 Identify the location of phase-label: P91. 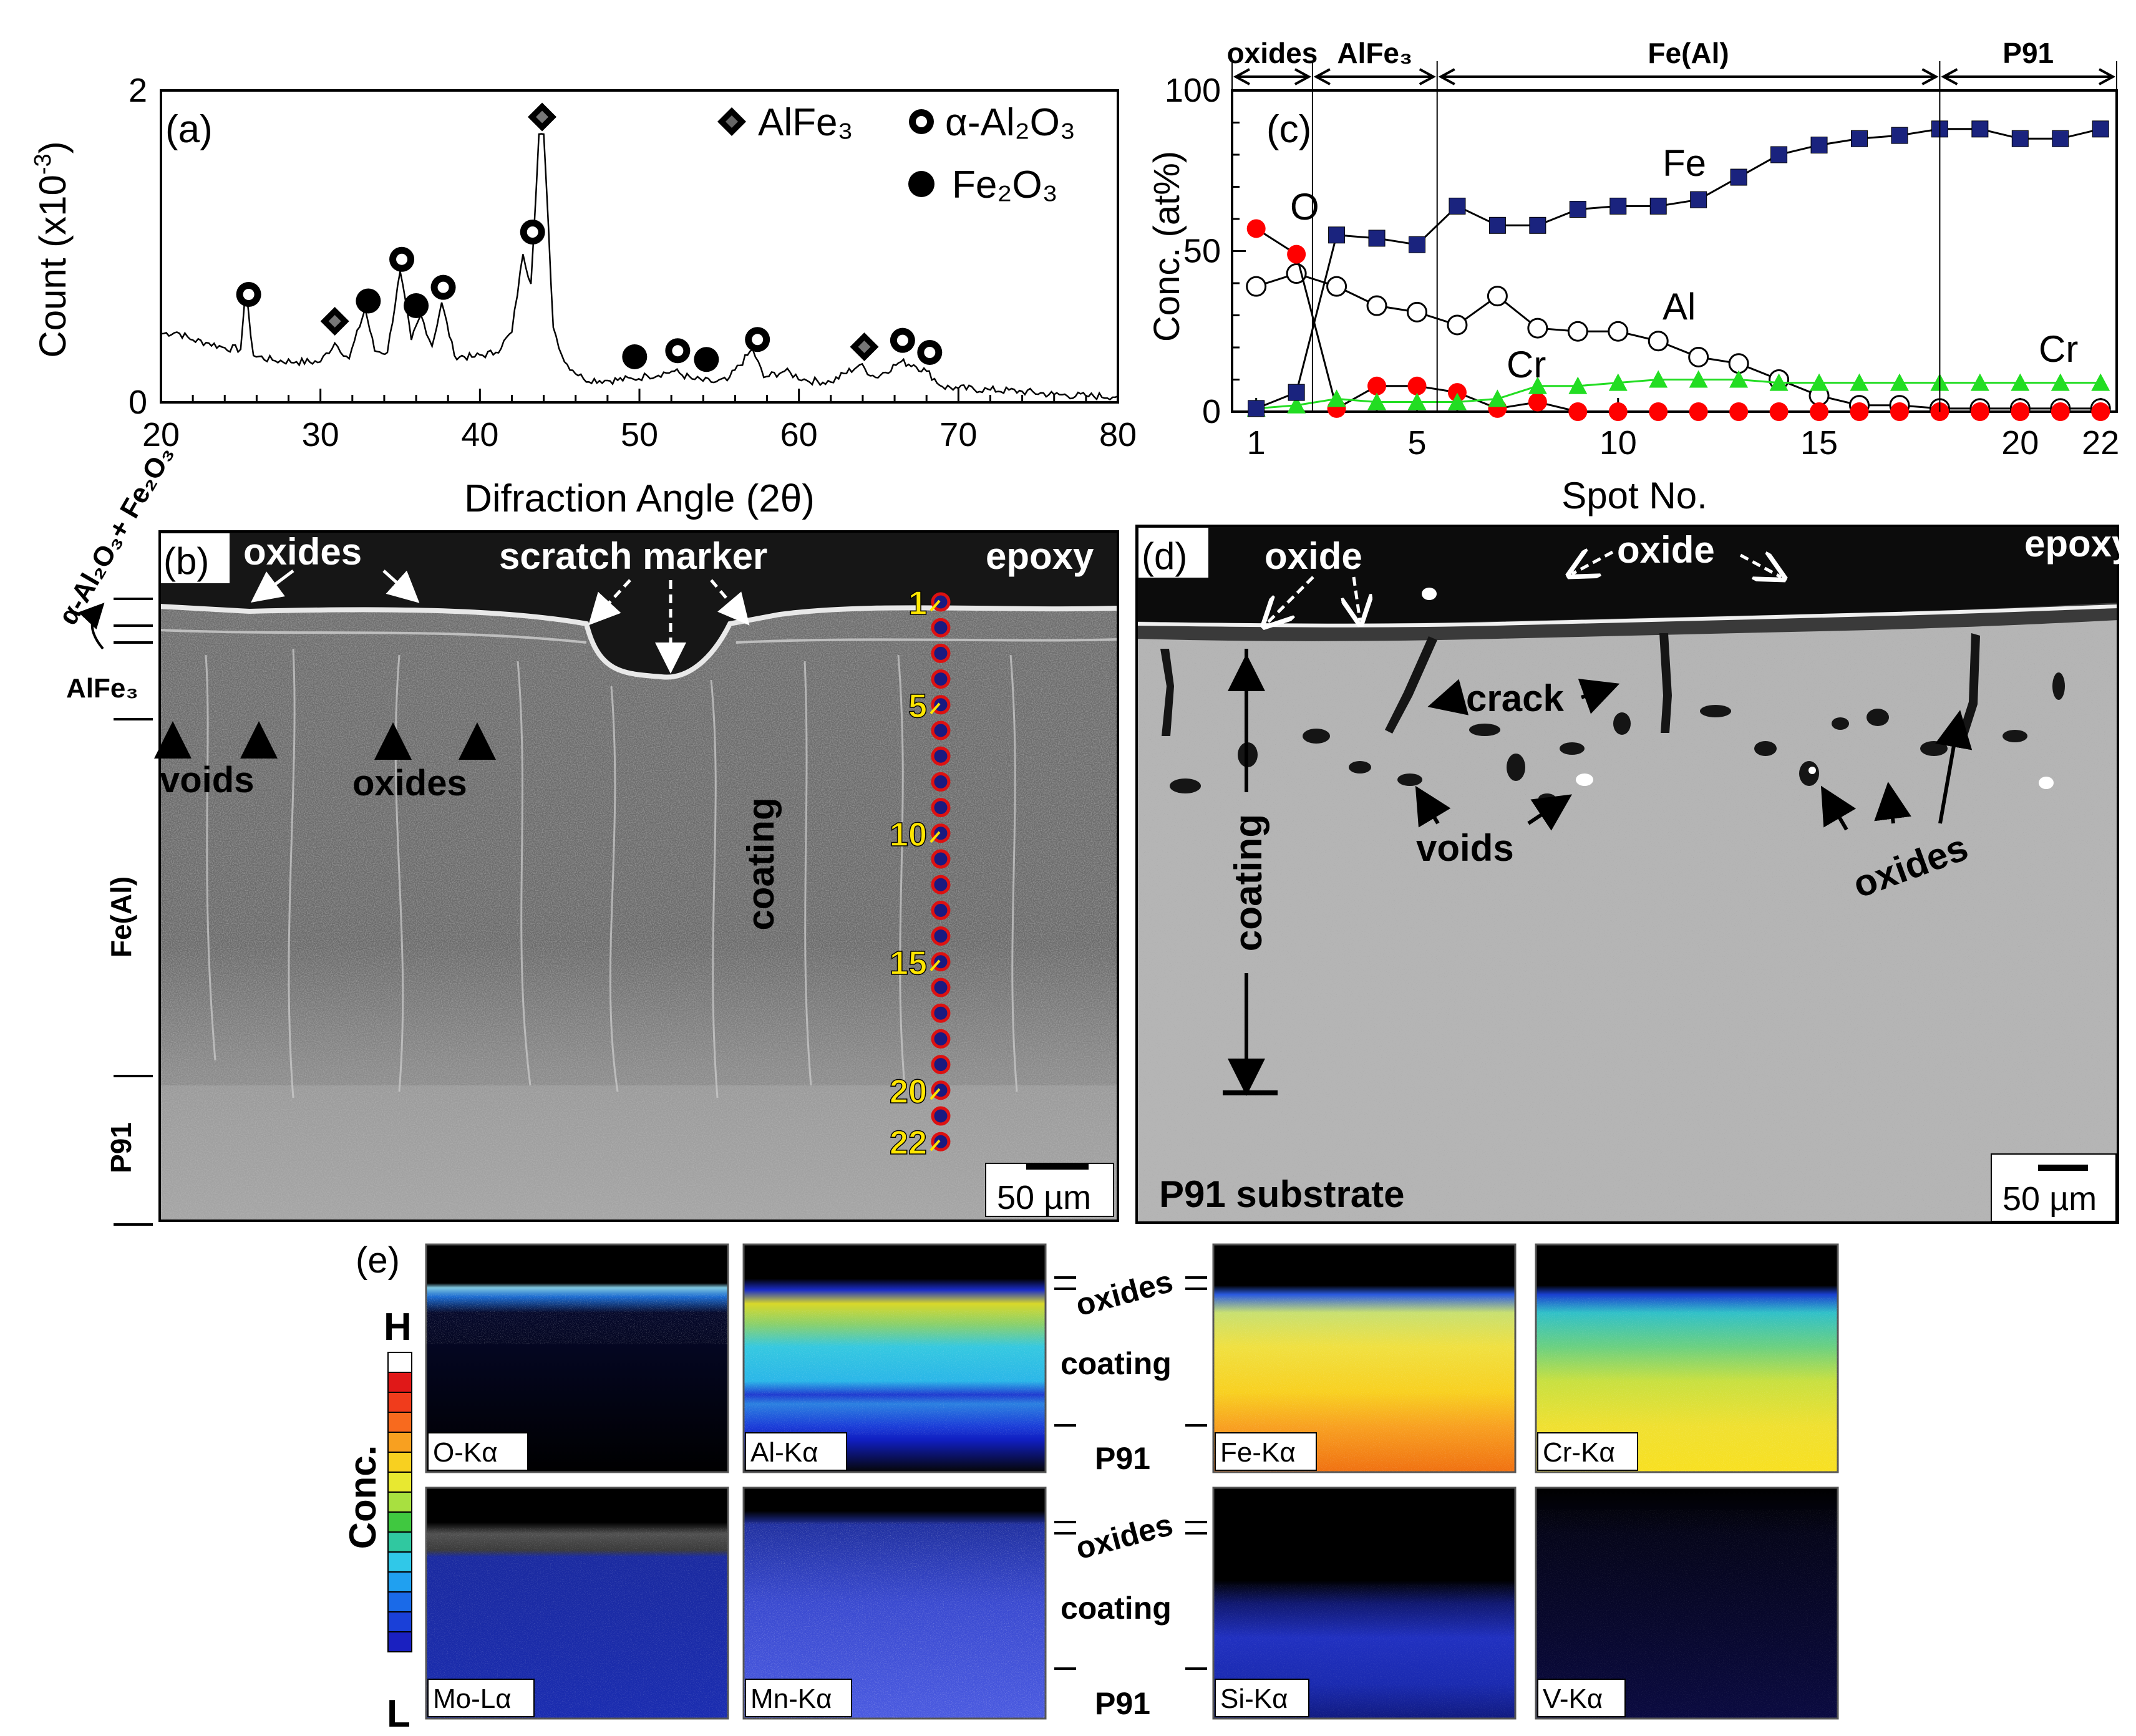
(2028, 53).